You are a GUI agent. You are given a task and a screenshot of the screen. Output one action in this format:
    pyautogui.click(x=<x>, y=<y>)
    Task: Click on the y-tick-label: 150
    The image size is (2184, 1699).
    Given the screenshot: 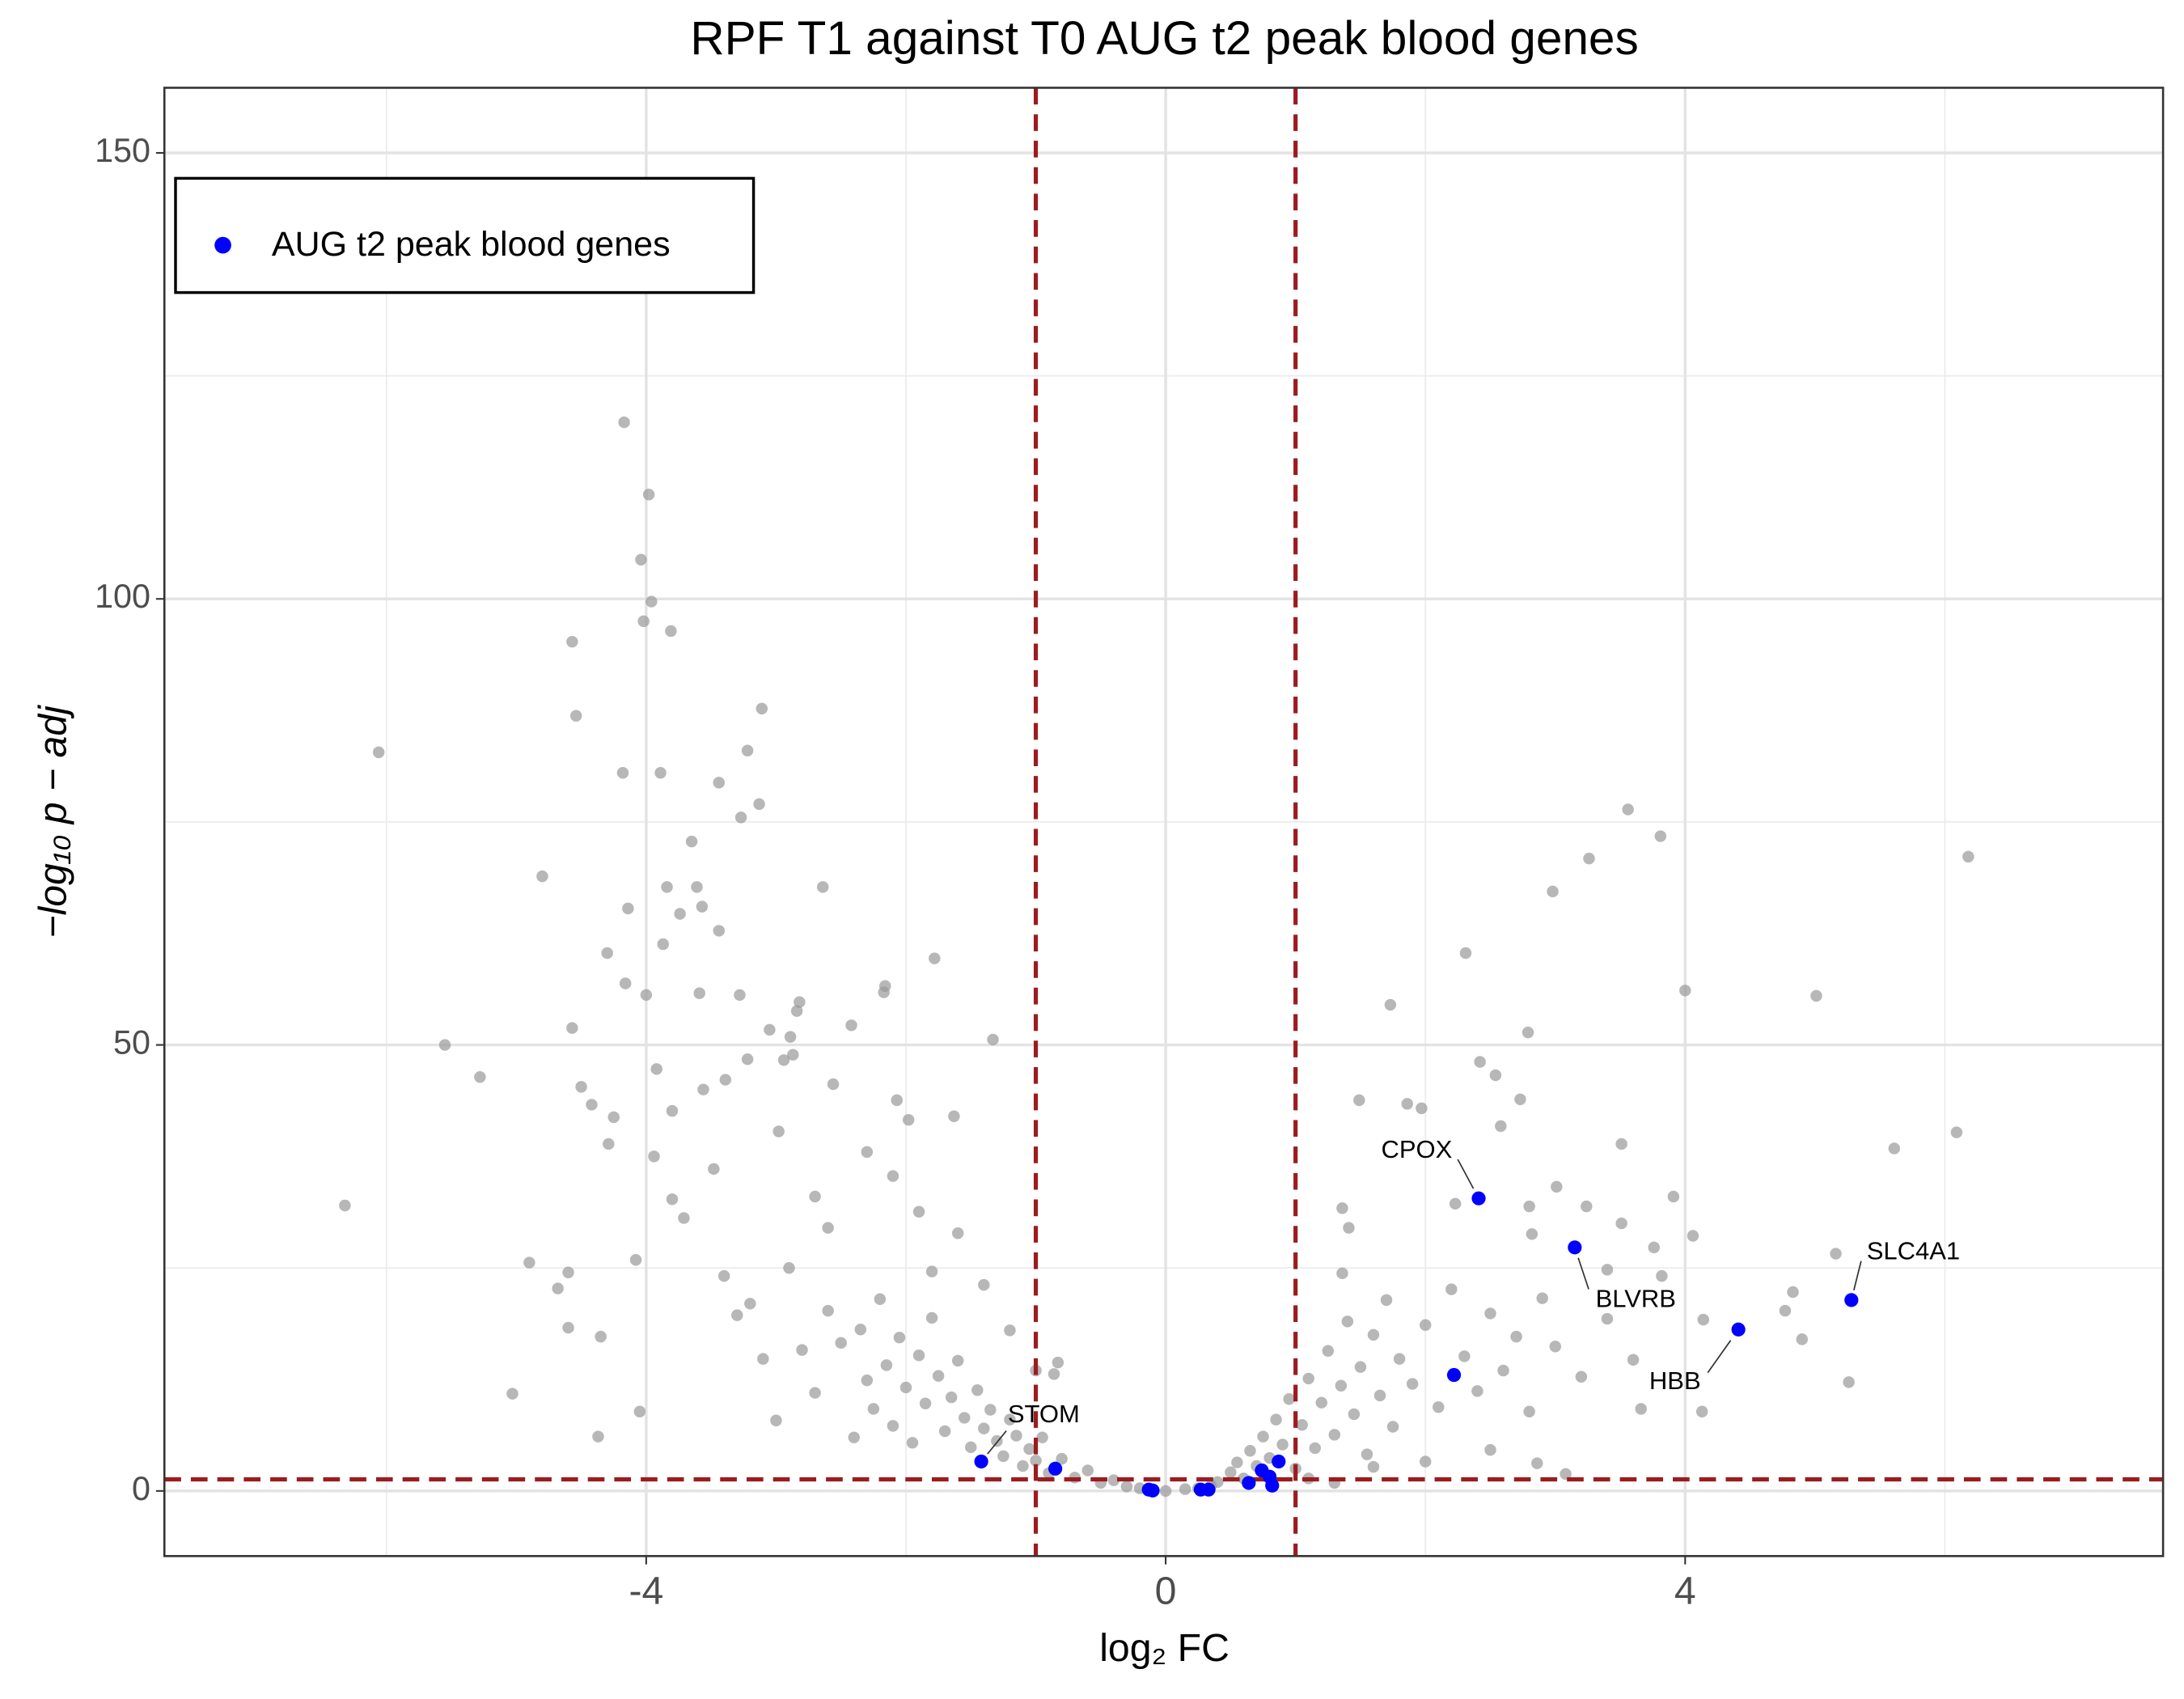 What is the action you would take?
    pyautogui.click(x=123, y=150)
    